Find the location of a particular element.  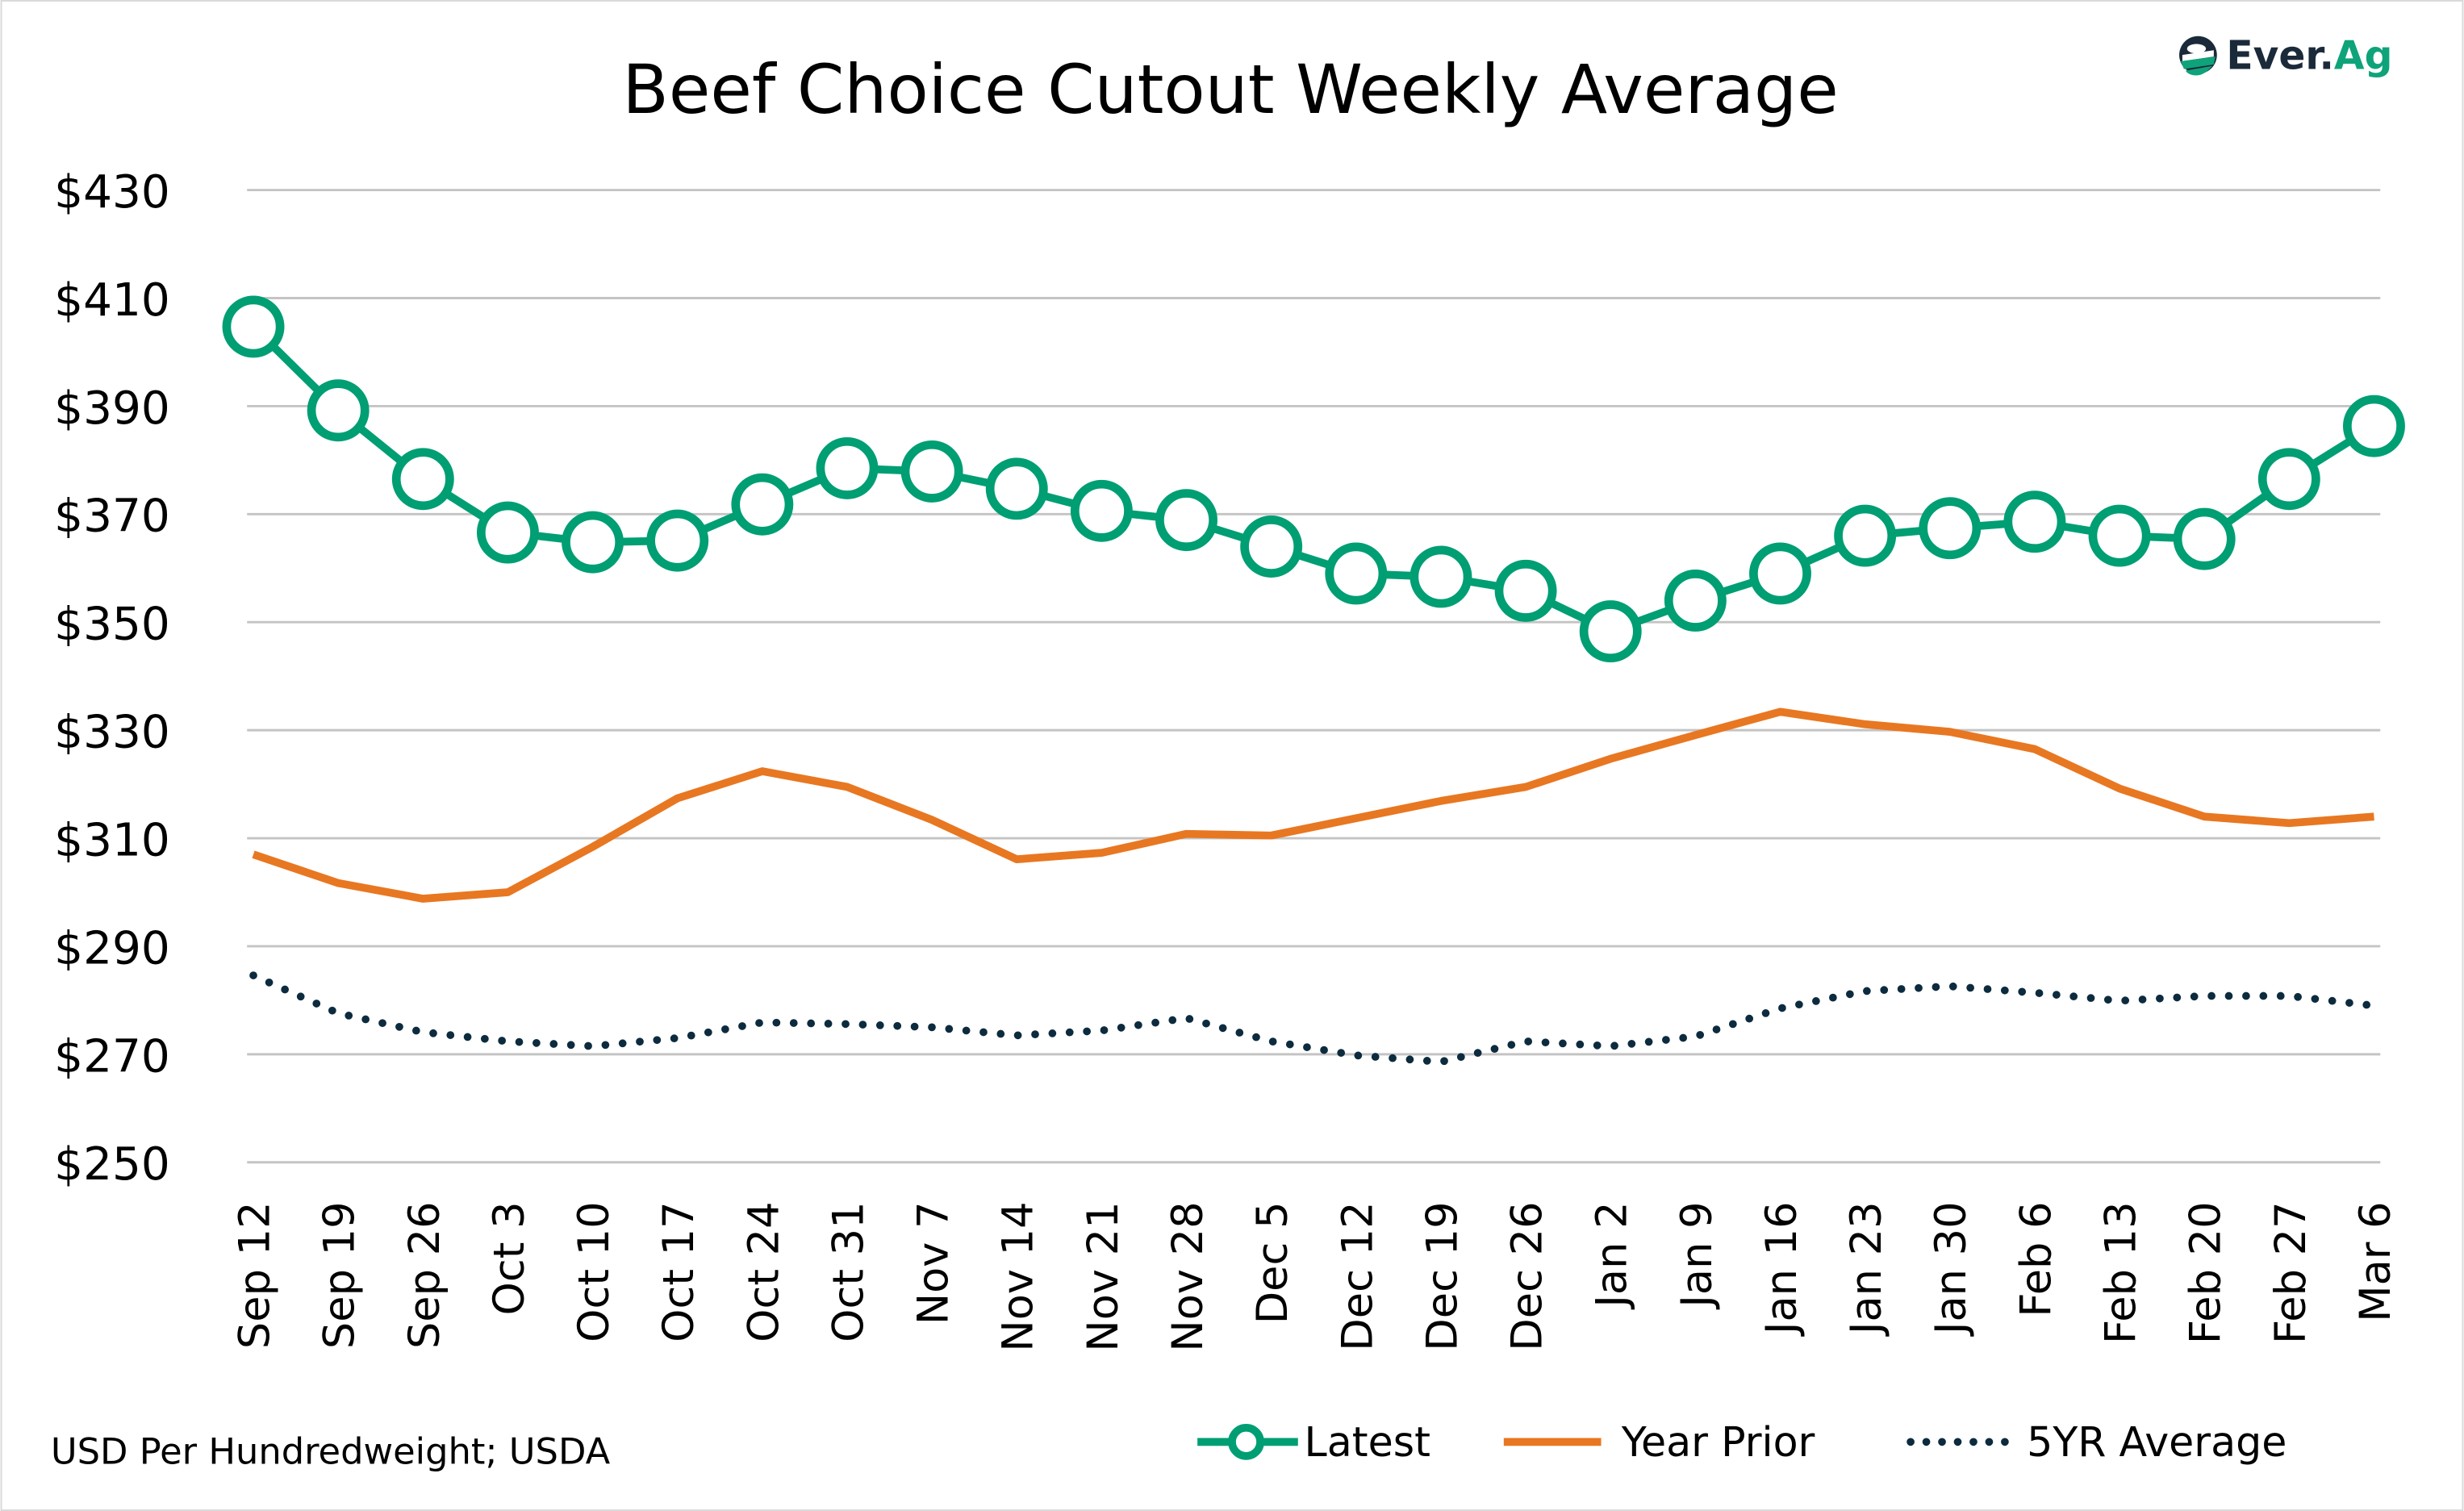

x-tick-label: Oct 31 is located at coordinates (848, 1271).